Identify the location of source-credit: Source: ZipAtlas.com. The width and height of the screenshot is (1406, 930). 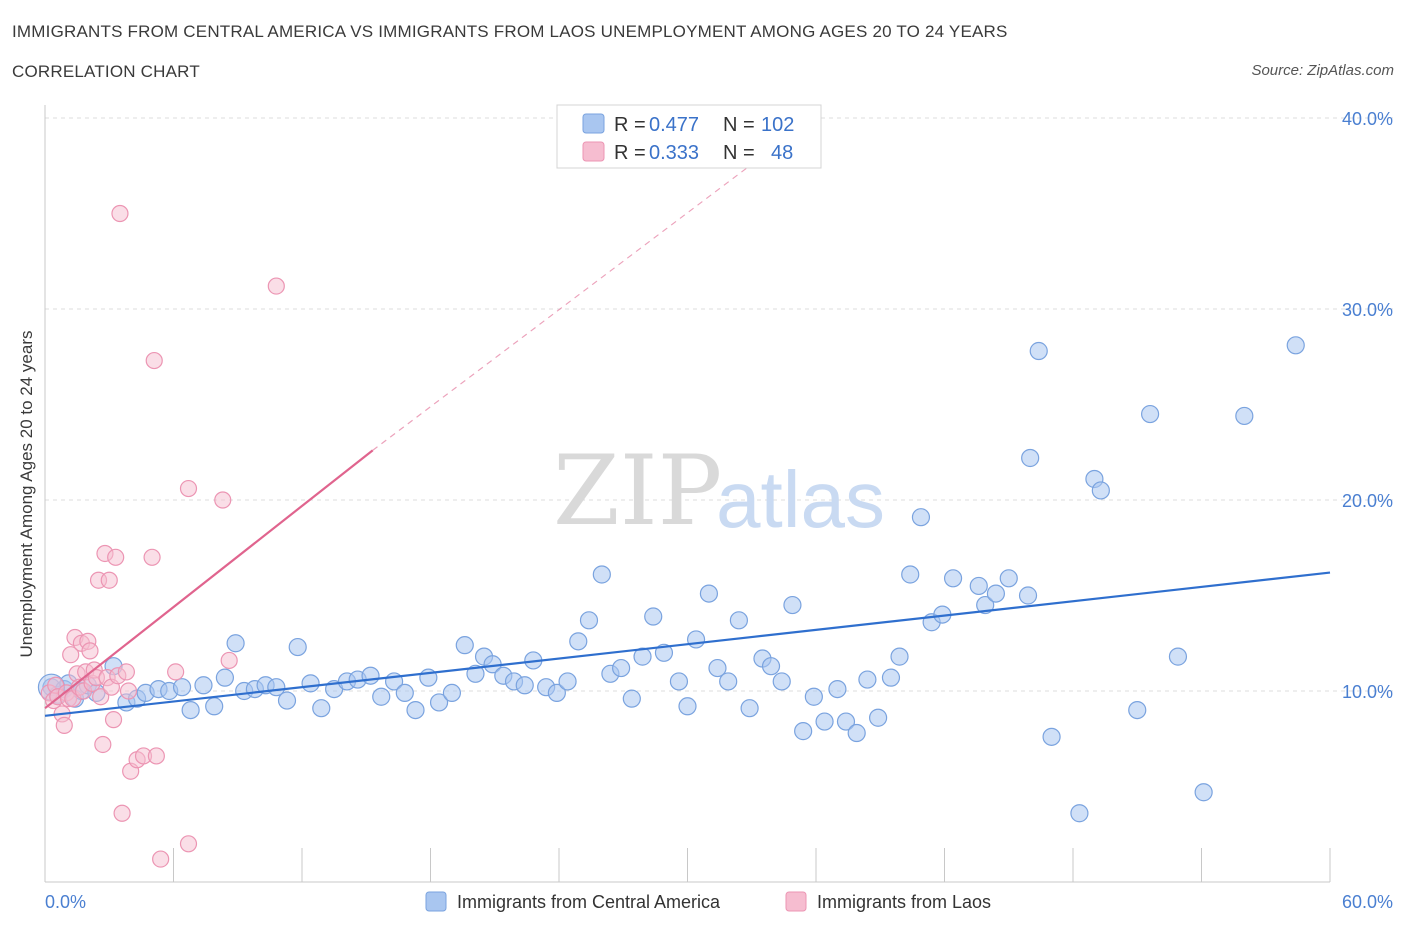
(1322, 70).